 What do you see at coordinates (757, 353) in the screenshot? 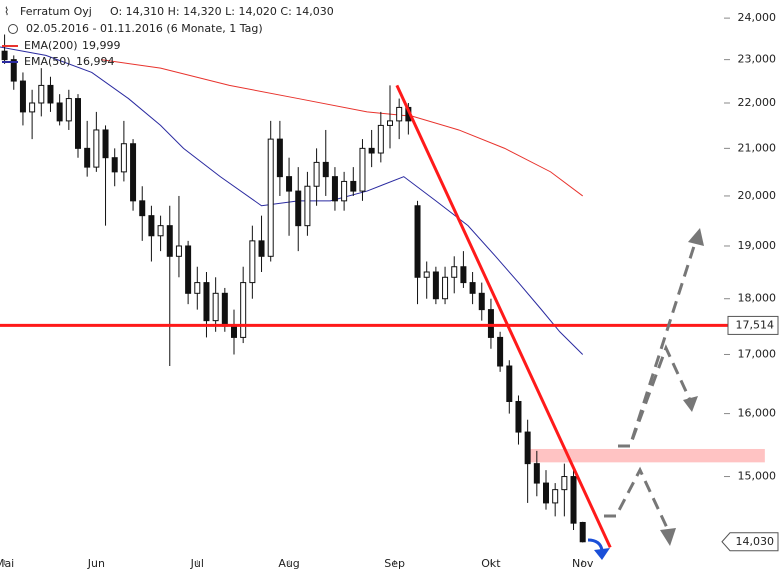
I see `y-tick-label: 17,000` at bounding box center [757, 353].